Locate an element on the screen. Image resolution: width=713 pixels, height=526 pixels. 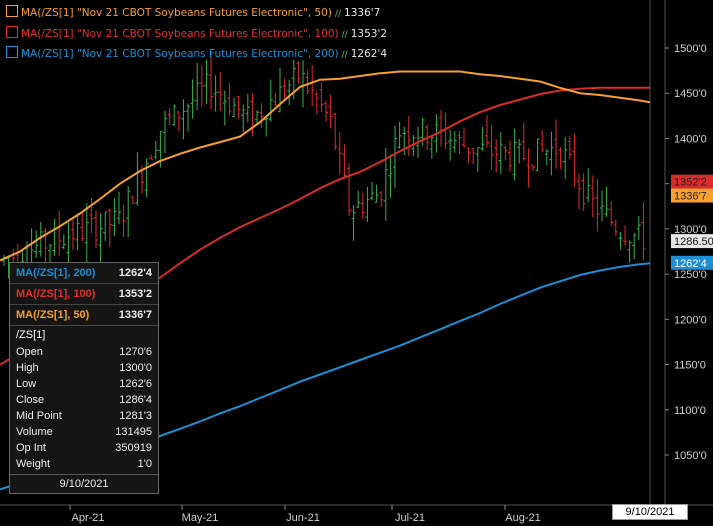
tooltip-date: 9/10/2021 is located at coordinates (84, 483).